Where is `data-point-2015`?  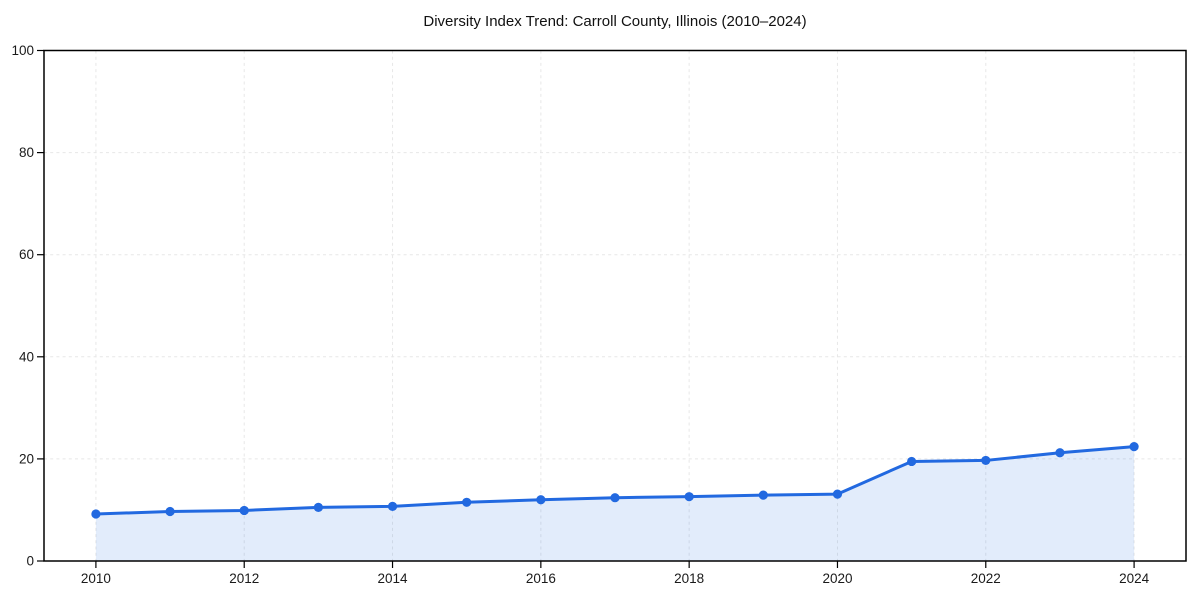
data-point-2015 is located at coordinates (467, 502).